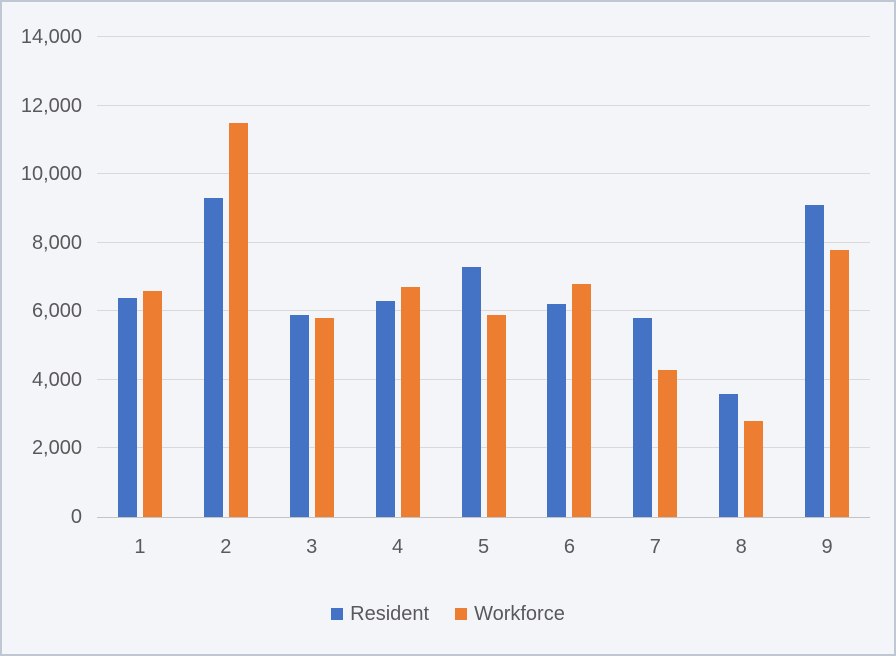  What do you see at coordinates (51, 105) in the screenshot?
I see `y-tick-label: 12,000` at bounding box center [51, 105].